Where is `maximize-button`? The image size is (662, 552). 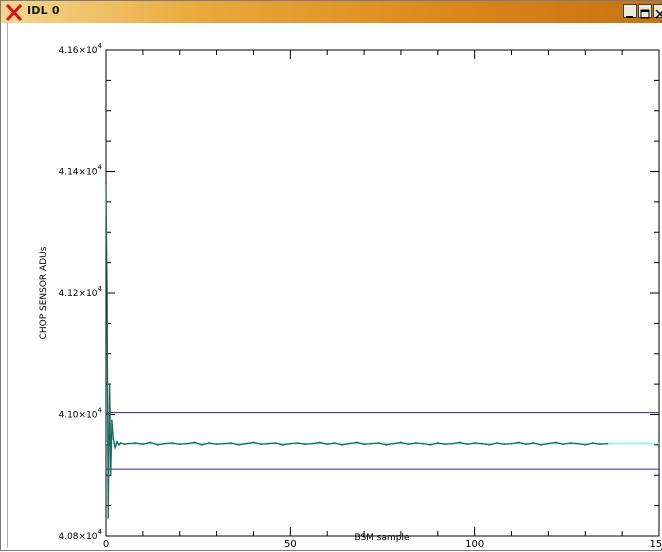
maximize-button is located at coordinates (645, 11).